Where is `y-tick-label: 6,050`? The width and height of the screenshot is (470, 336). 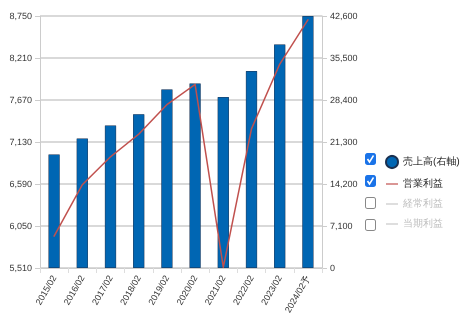
y-tick-label: 6,050 is located at coordinates (20, 226).